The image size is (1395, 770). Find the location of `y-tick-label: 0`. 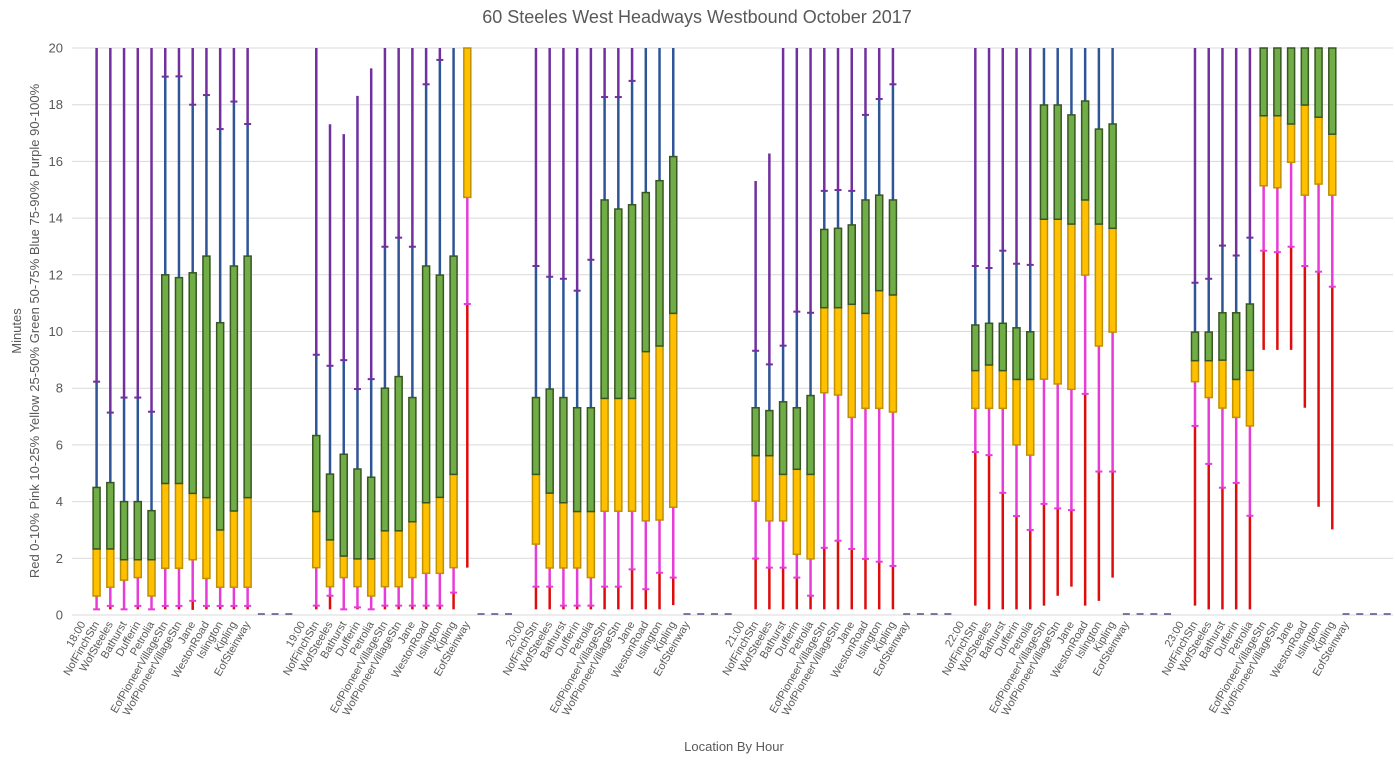

y-tick-label: 0 is located at coordinates (59, 615).